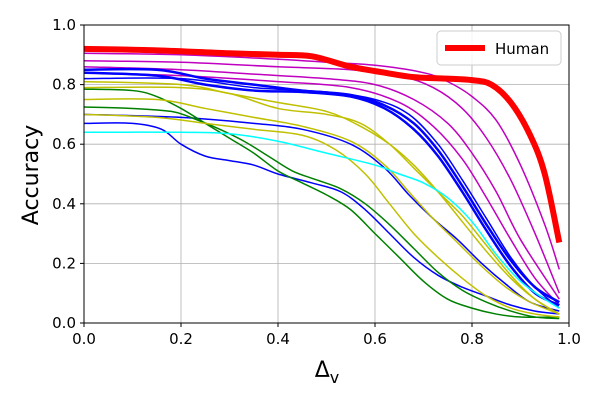 The image size is (600, 400). Describe the element at coordinates (64, 25) in the screenshot. I see `y-tick-label: 1.0` at that location.